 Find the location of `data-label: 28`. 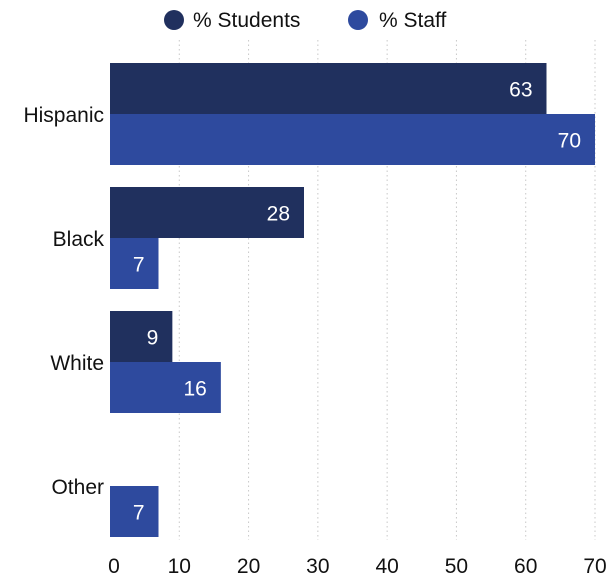

data-label: 28 is located at coordinates (278, 214).